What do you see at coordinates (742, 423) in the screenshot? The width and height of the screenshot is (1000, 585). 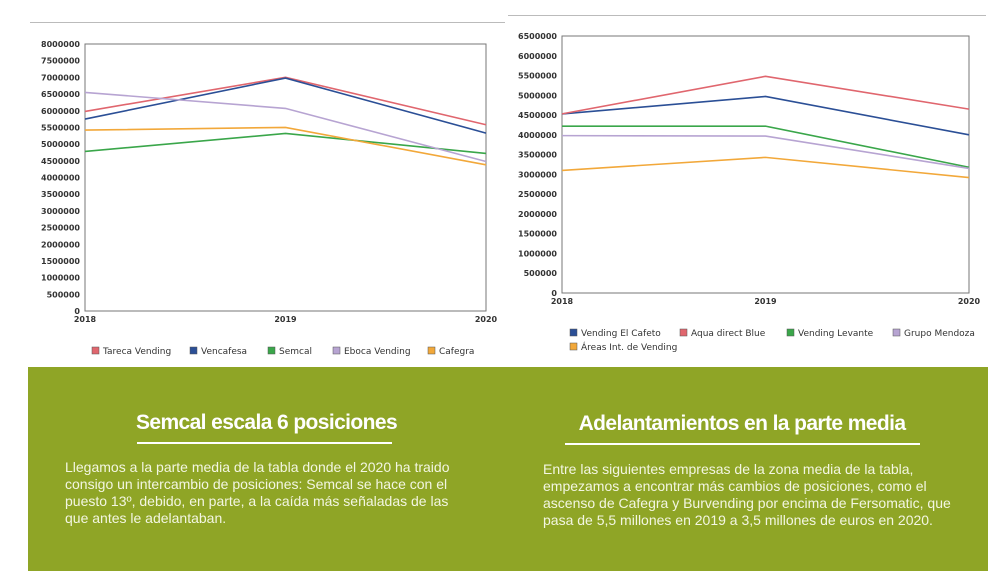 I see `article-title: Adelantamientos en la parte media` at bounding box center [742, 423].